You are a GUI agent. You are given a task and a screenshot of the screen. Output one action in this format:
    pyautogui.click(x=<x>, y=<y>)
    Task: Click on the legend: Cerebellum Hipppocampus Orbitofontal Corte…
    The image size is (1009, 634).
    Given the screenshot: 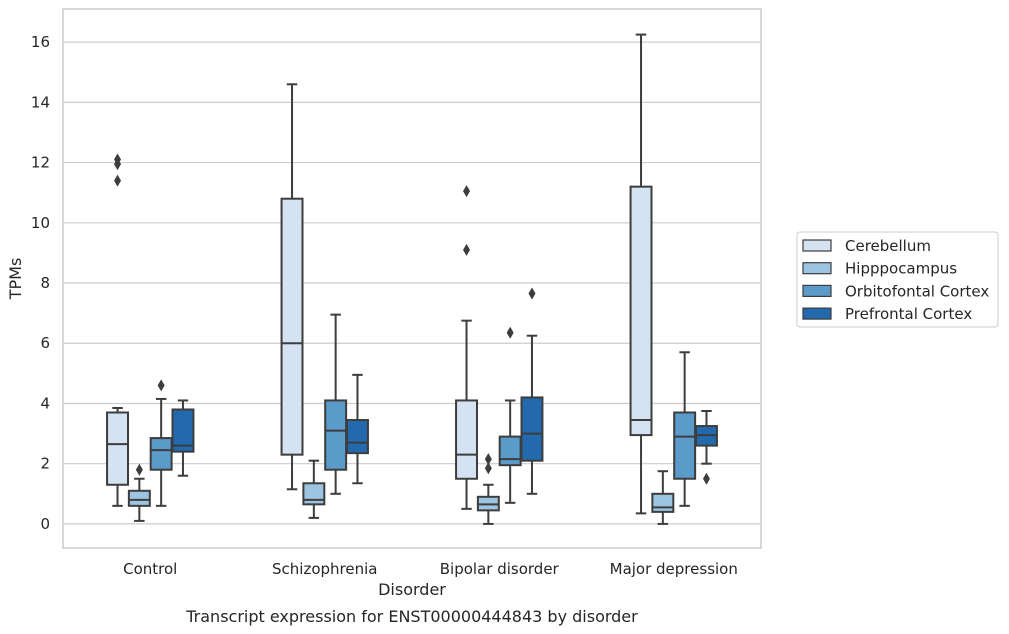 What is the action you would take?
    pyautogui.click(x=897, y=279)
    